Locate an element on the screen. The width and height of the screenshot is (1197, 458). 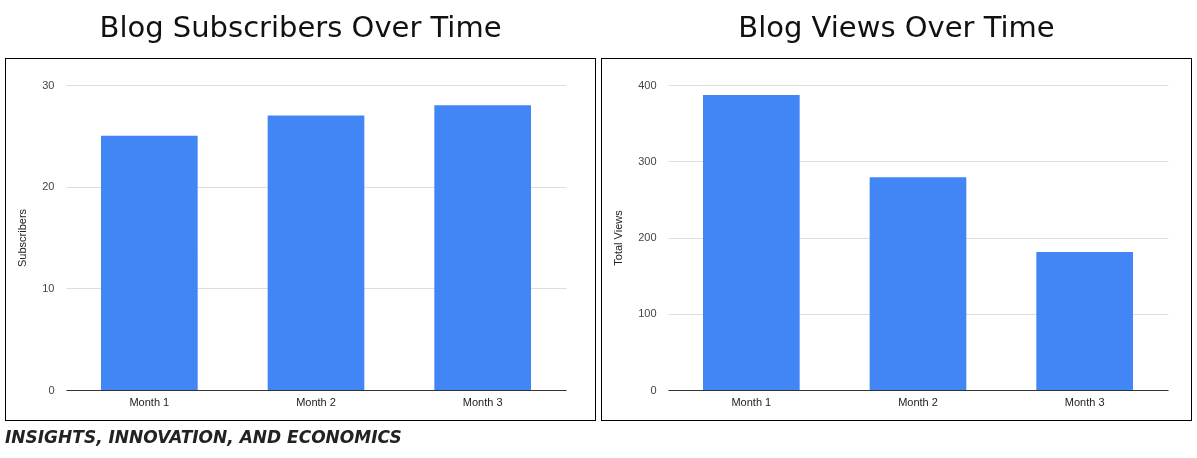
chart-title: Blog Subscribers Over Time is located at coordinates (300, 27).